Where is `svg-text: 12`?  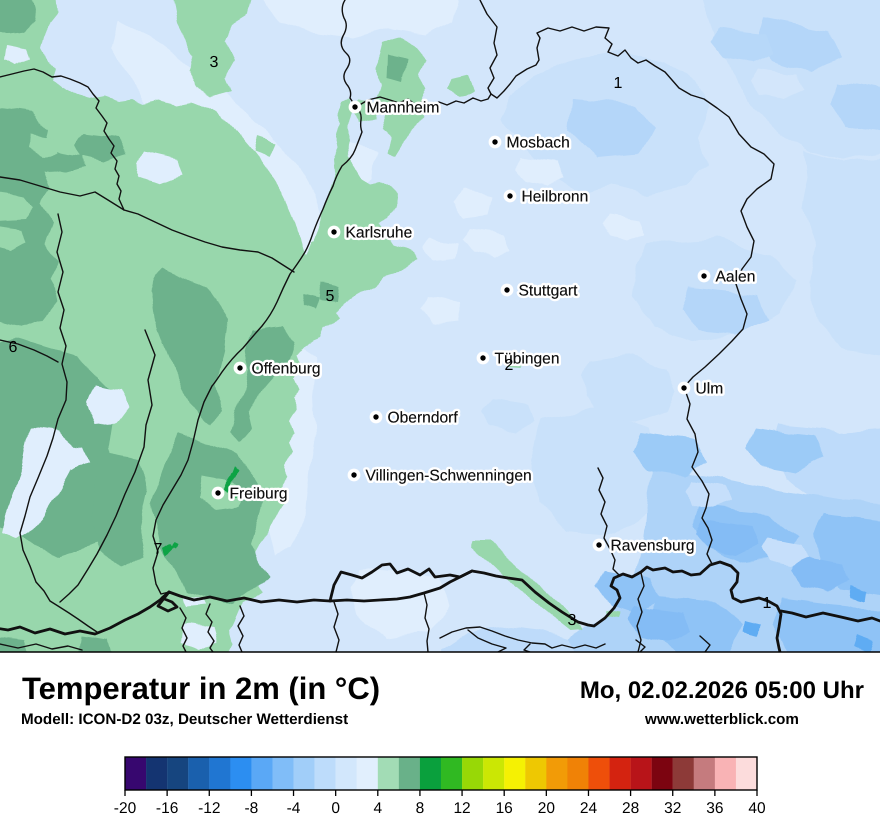
svg-text: 12 is located at coordinates (461, 808).